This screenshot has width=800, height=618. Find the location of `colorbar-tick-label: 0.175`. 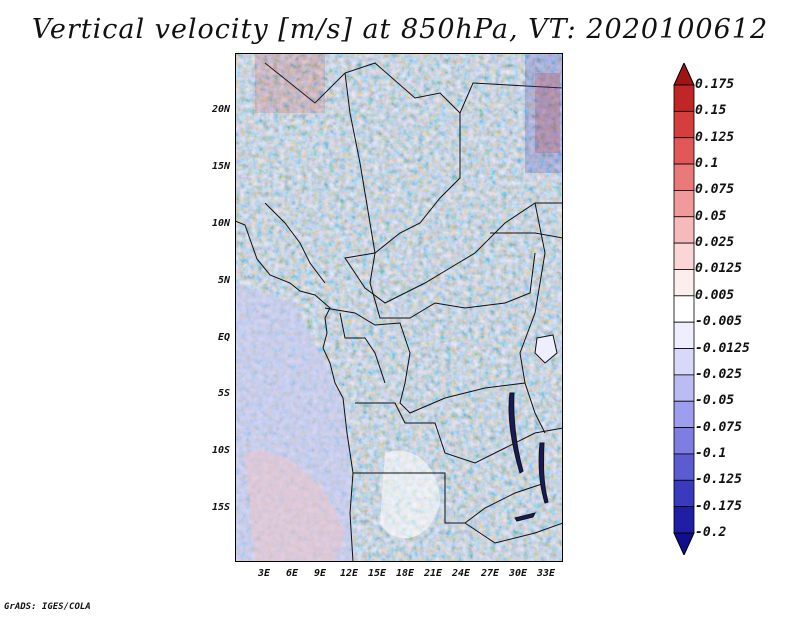

colorbar-tick-label: 0.175 is located at coordinates (715, 84).